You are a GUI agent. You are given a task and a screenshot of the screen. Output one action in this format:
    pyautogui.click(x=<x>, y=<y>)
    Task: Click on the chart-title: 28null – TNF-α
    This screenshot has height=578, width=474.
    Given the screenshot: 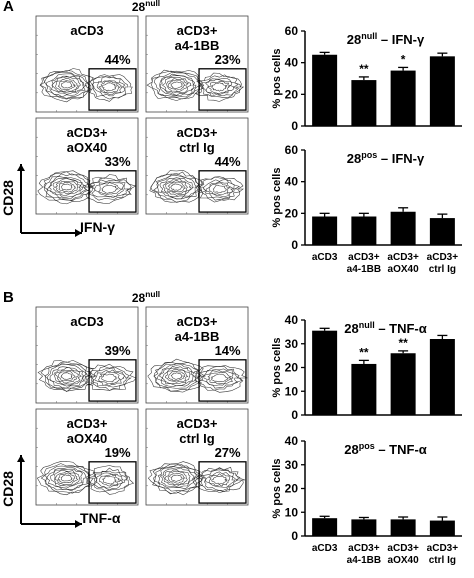 What is the action you would take?
    pyautogui.click(x=385, y=328)
    